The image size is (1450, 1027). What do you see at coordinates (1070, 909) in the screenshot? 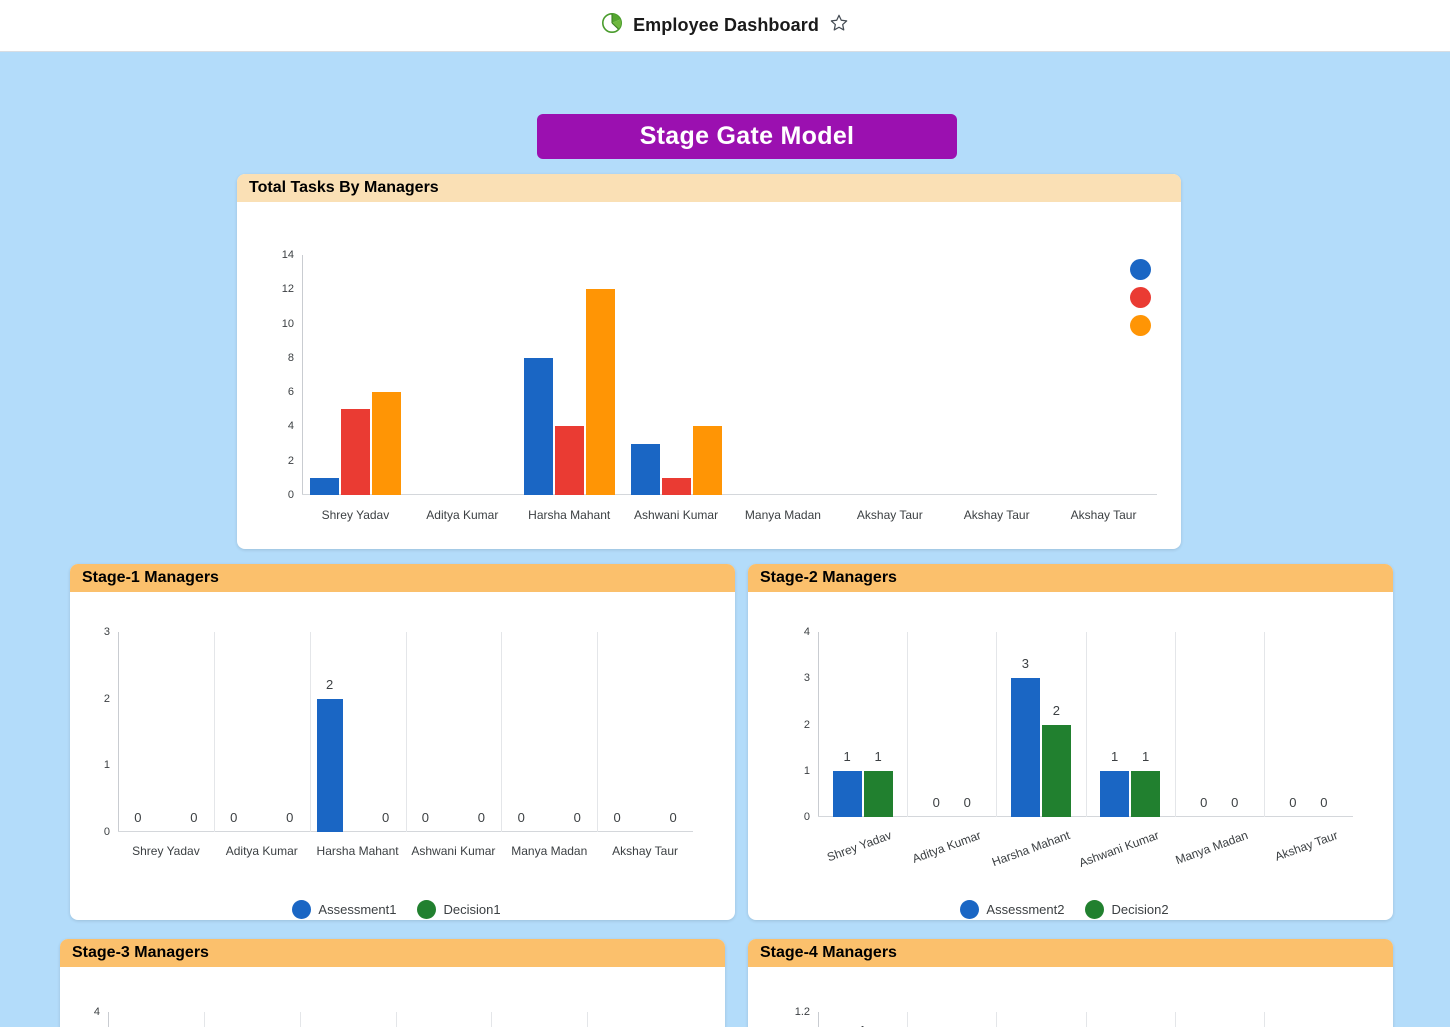
I see `chart-legend-stage-2: Assessment2 Decision2` at bounding box center [1070, 909].